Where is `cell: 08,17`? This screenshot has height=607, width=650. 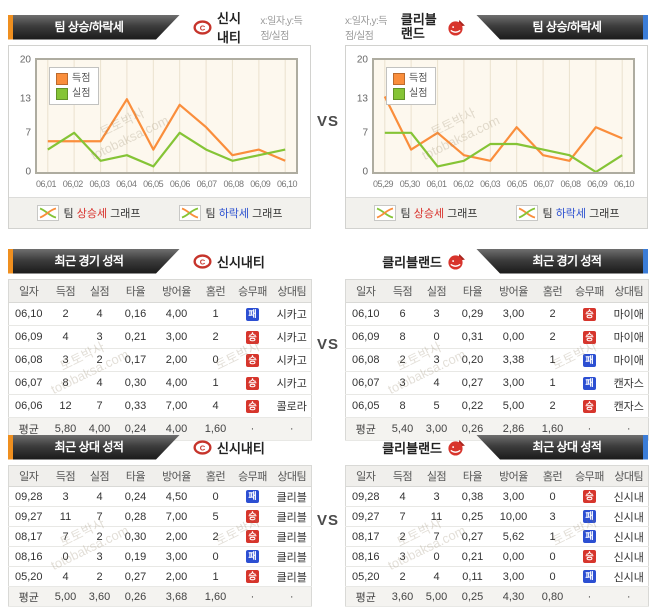 cell: 08,17 is located at coordinates (28, 536).